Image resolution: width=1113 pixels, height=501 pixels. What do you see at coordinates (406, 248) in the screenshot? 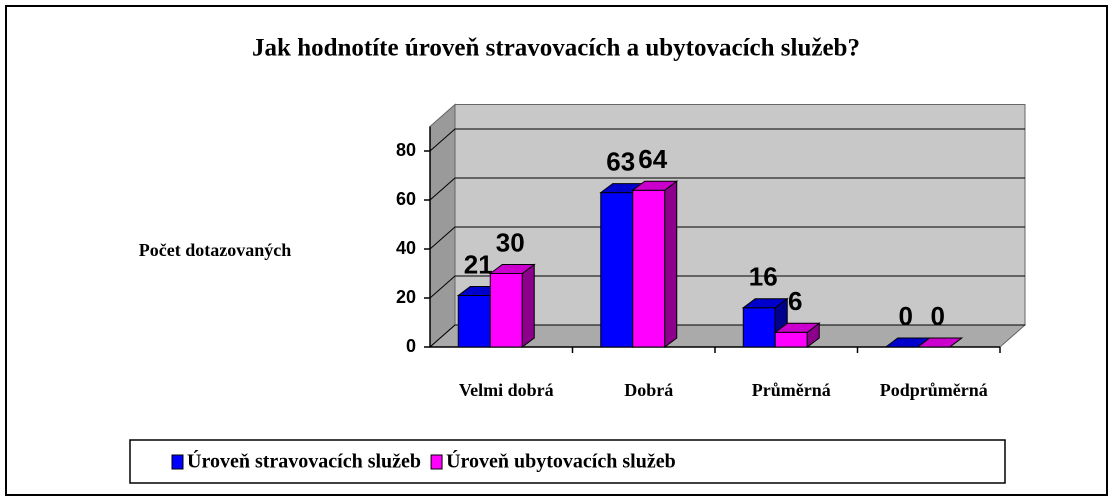
I see `y-tick-label: 40` at bounding box center [406, 248].